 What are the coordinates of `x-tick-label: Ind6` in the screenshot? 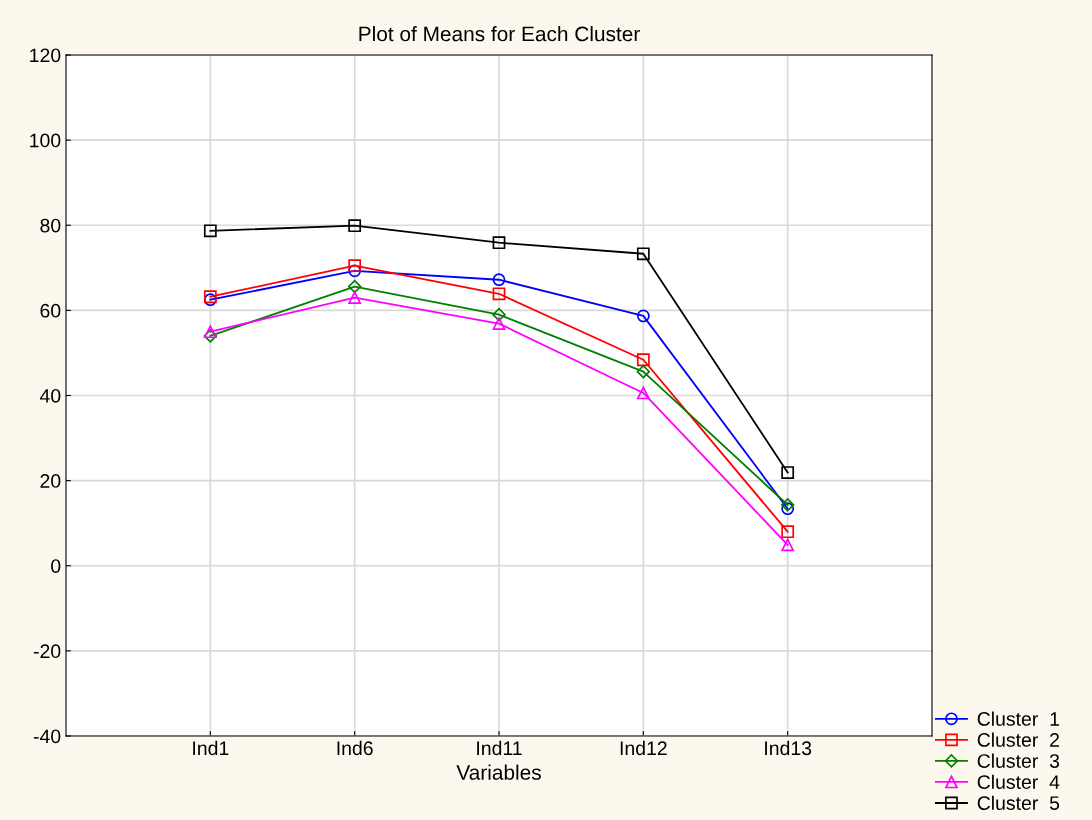 It's located at (355, 748).